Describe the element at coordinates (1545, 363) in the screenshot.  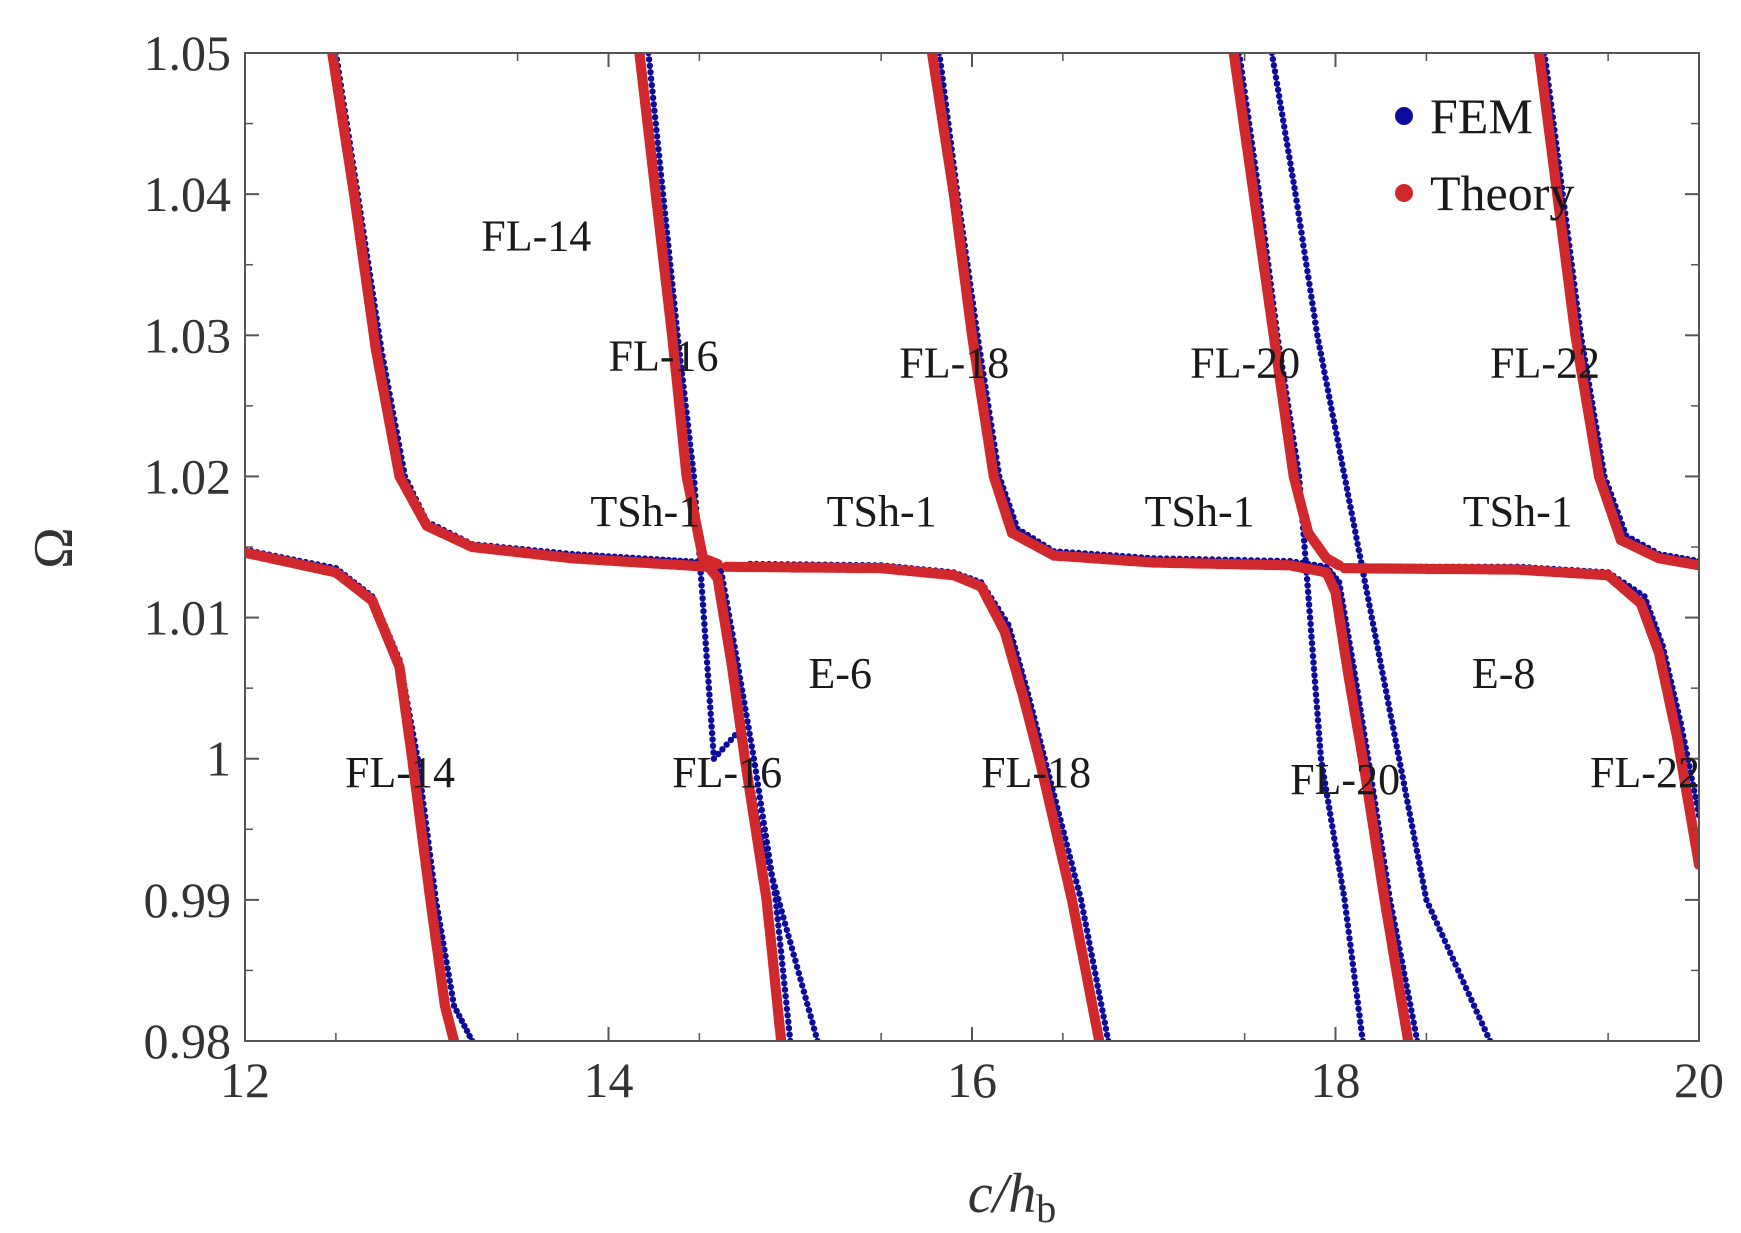
I see `annotation-label: FL-22` at that location.